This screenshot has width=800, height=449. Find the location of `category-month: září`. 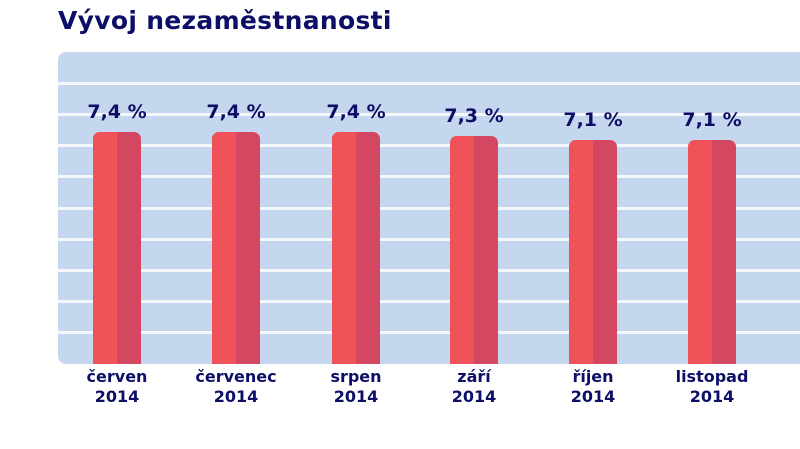

category-month: září is located at coordinates (474, 376).